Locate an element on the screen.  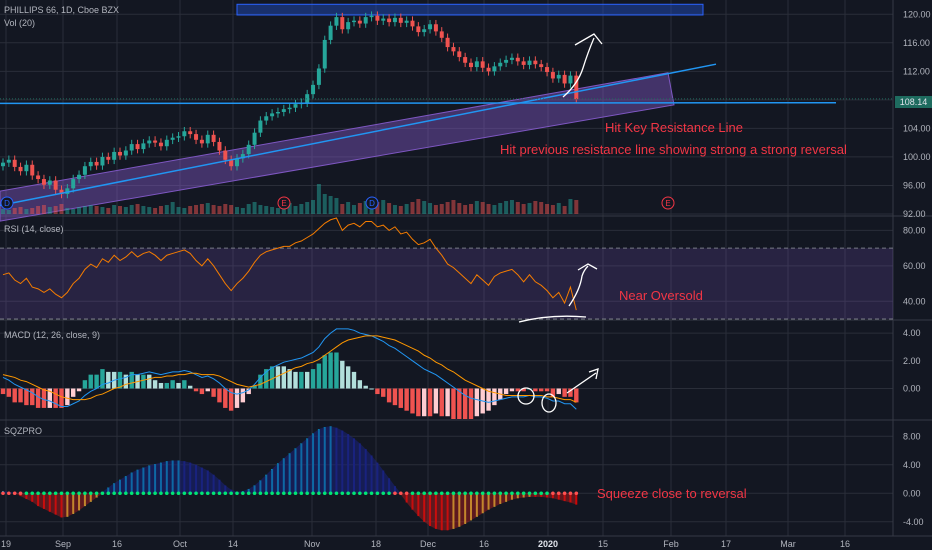
x-tick-label: Dec is located at coordinates (428, 544).